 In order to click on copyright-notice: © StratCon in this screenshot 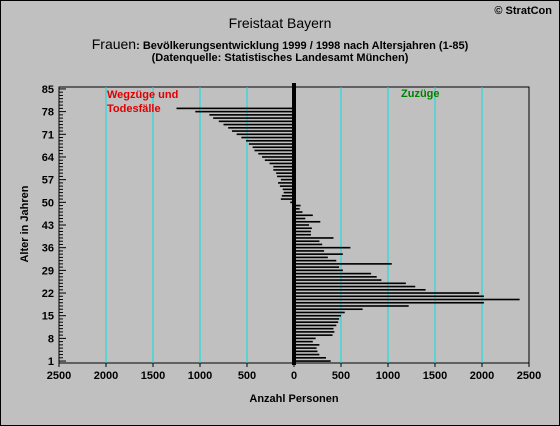, I will do `click(523, 11)`.